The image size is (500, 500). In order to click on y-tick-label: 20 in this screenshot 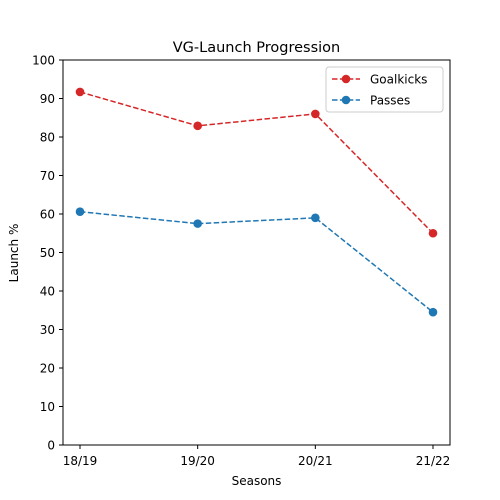, I will do `click(47, 369)`.